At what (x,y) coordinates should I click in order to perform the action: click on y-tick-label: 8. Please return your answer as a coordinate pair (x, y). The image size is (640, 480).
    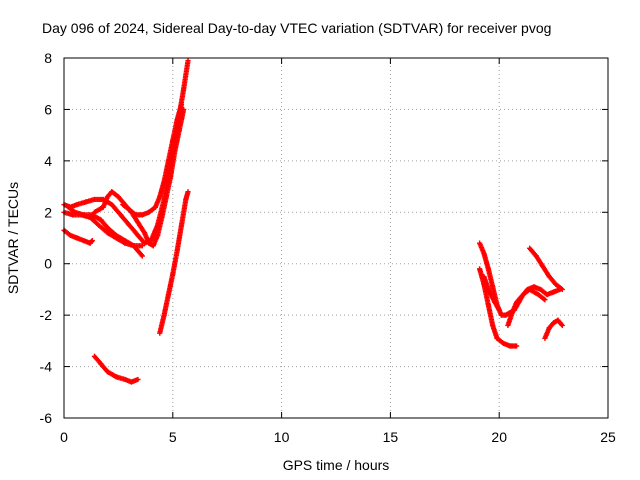
    Looking at the image, I should click on (48, 58).